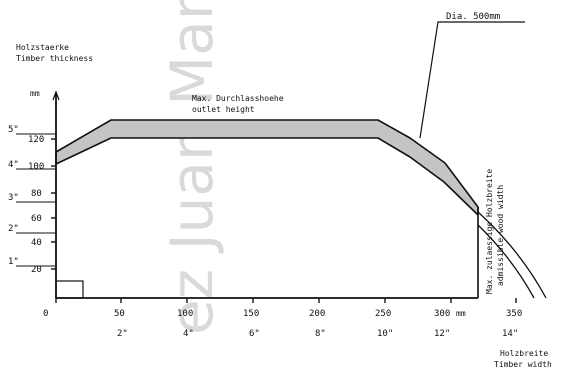 Image resolution: width=567 pixels, height=371 pixels. What do you see at coordinates (36, 140) in the screenshot?
I see `y-tick-120: 120` at bounding box center [36, 140].